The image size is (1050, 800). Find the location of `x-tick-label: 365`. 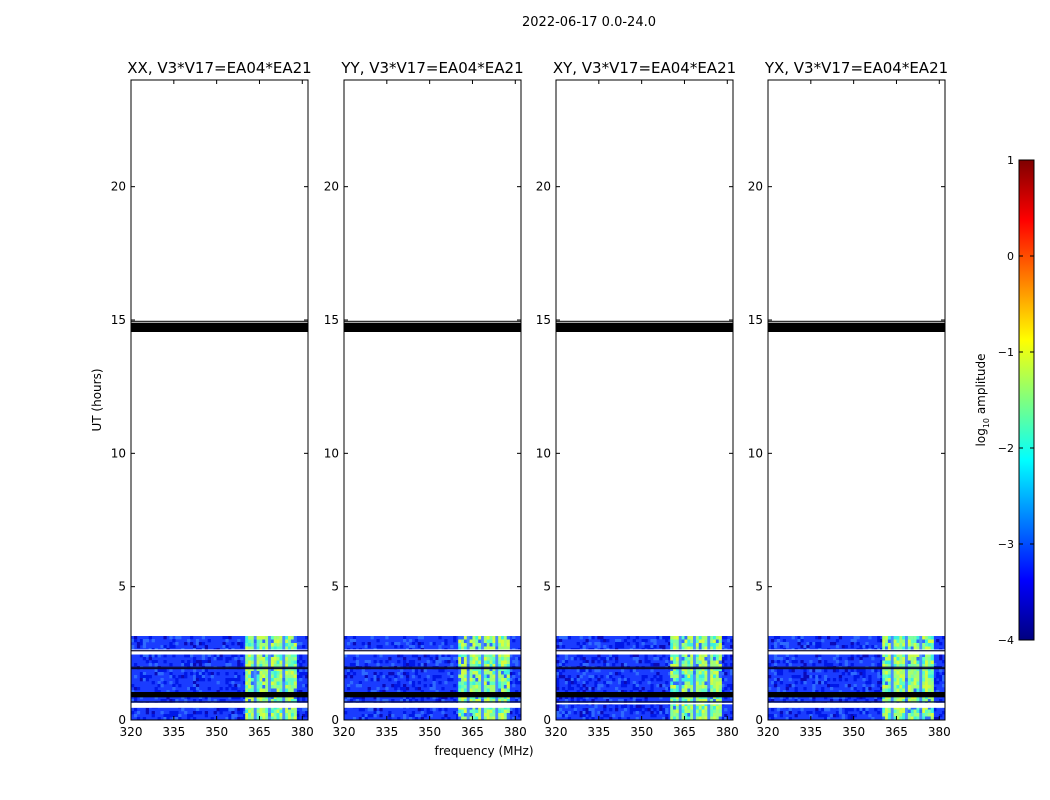

x-tick-label: 365 is located at coordinates (684, 732).